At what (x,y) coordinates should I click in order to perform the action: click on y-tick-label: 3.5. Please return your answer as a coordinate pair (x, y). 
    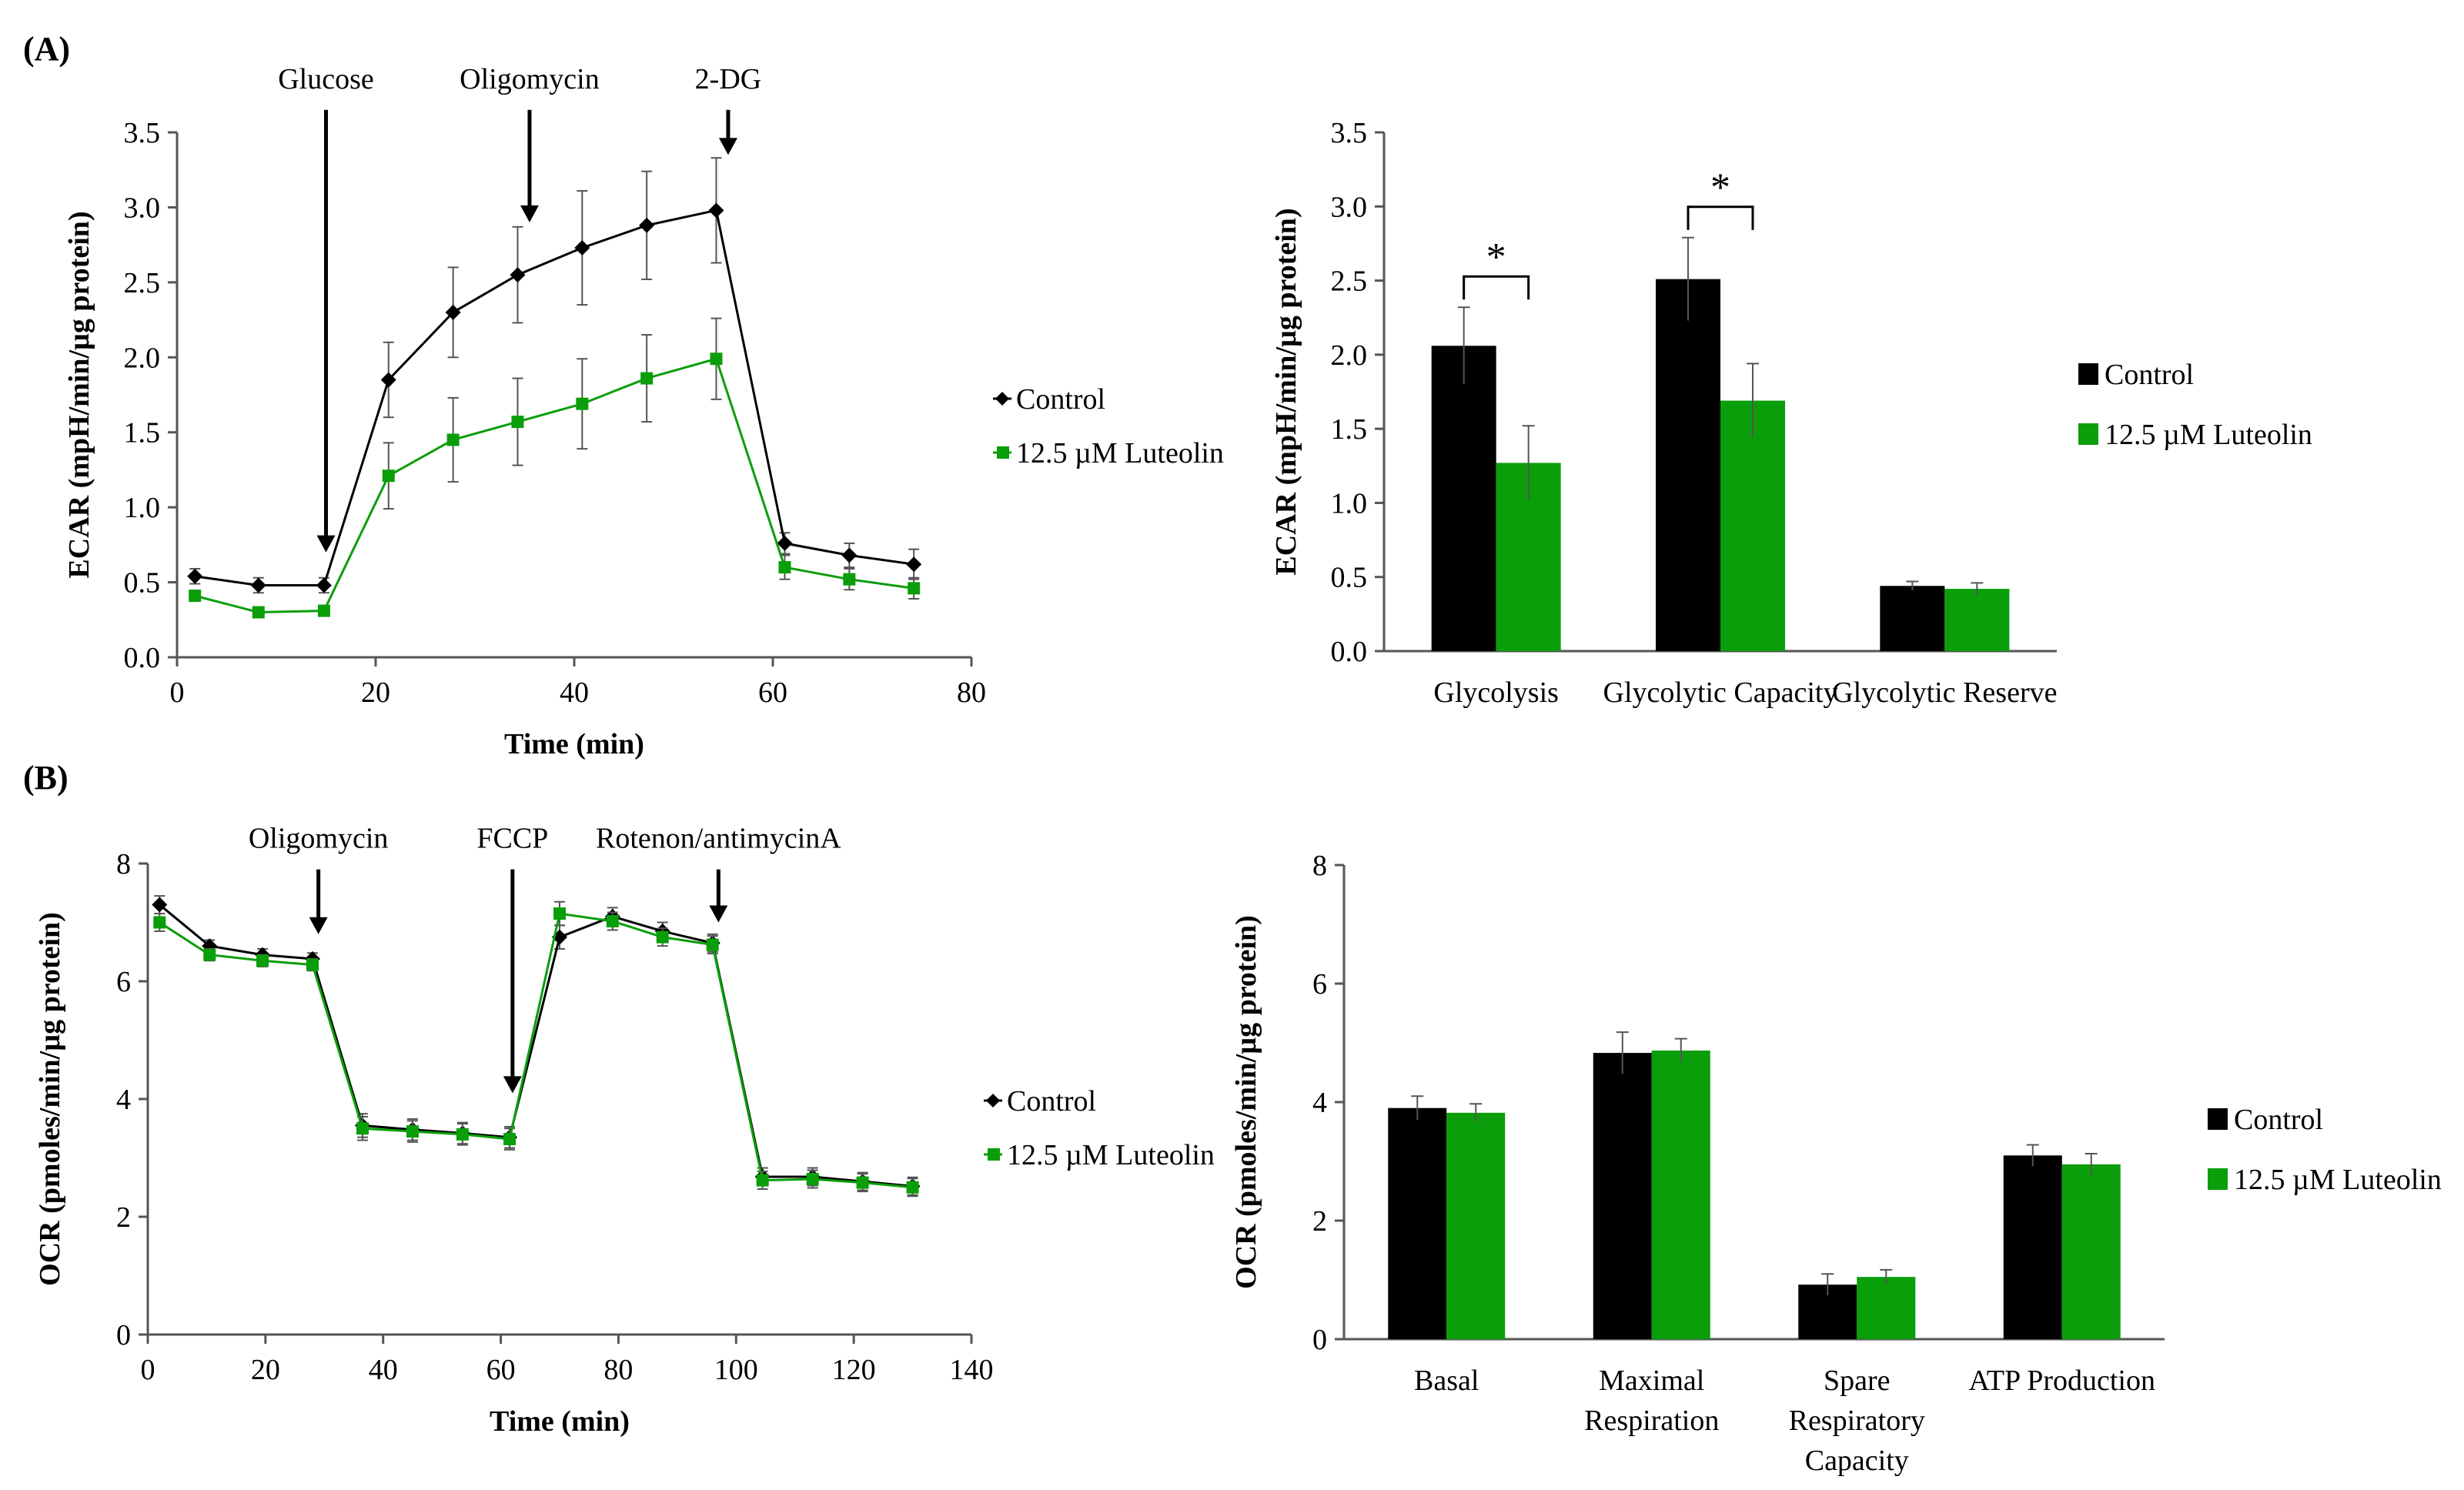
    Looking at the image, I should click on (1349, 133).